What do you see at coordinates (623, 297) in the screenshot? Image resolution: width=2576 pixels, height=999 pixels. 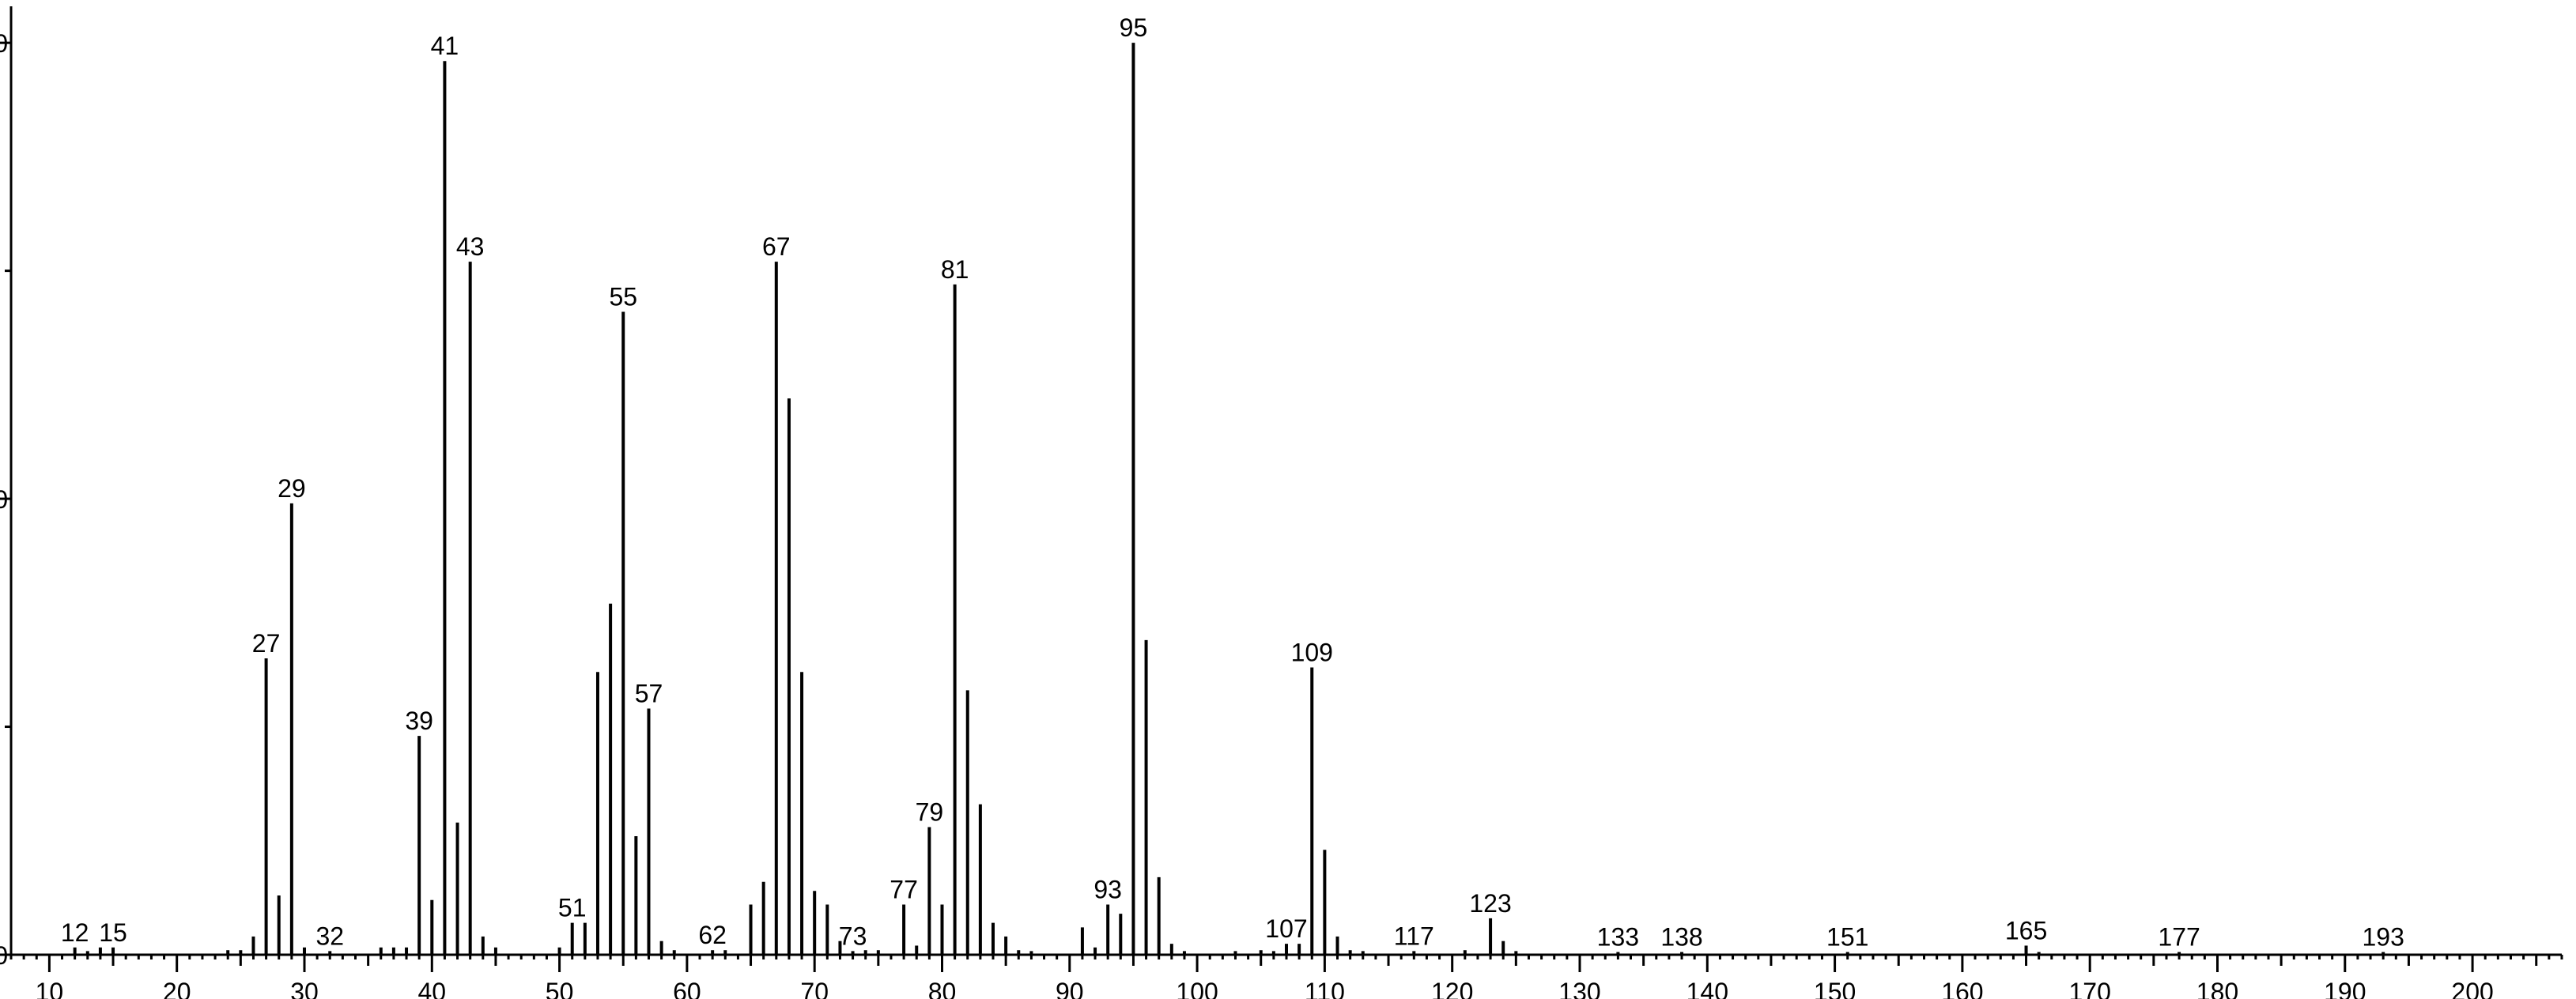 I see `peak-label-55: 55` at bounding box center [623, 297].